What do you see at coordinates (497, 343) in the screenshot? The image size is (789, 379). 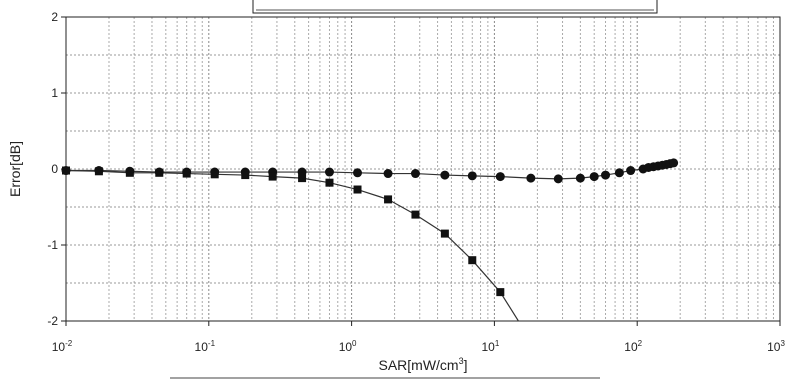 I see `x-tick-exponent: 1` at bounding box center [497, 343].